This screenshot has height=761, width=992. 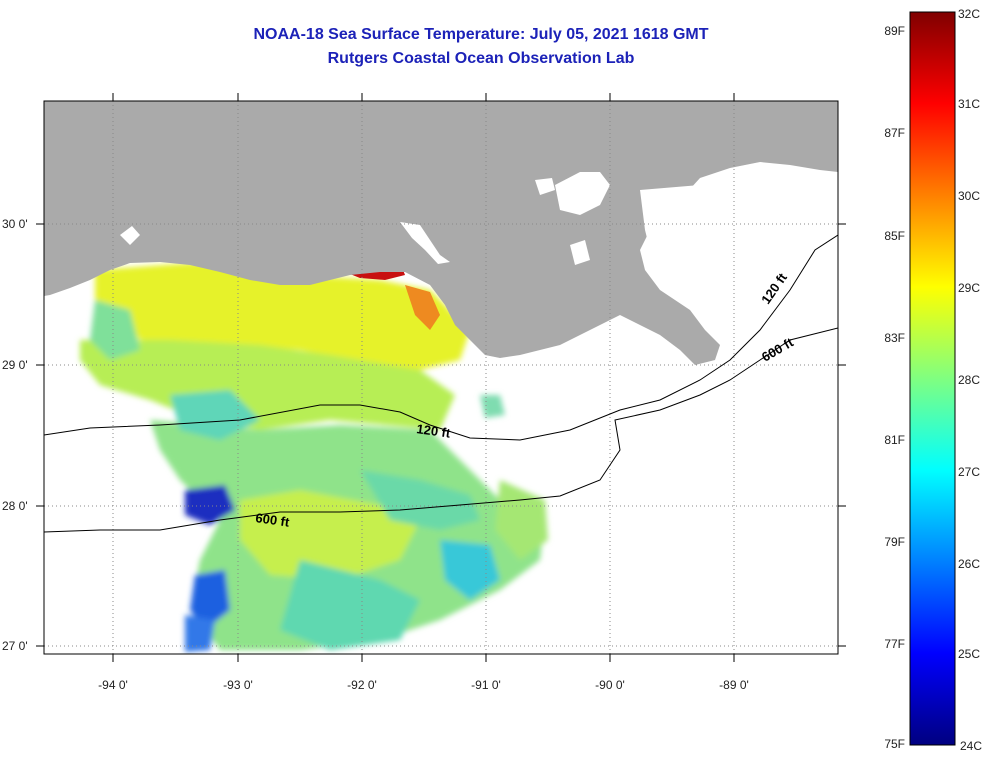 I want to click on contour-label-600-a: 600 ft, so click(x=273, y=520).